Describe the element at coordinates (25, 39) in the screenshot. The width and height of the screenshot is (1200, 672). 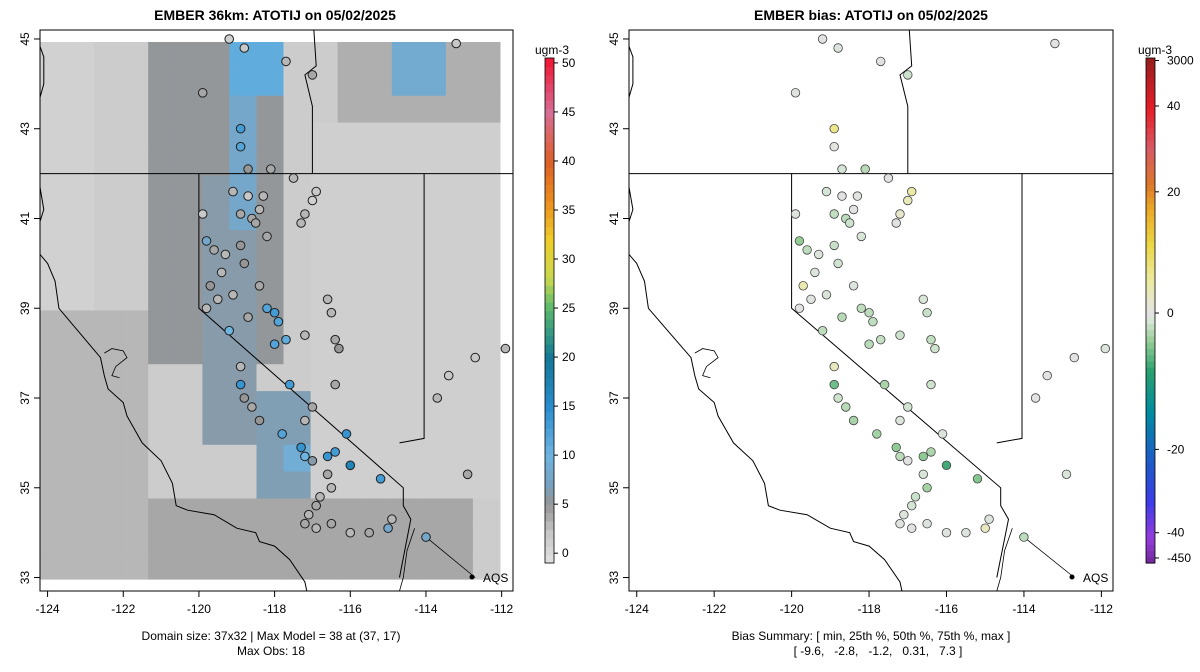
I see `y-tick-label: 45` at that location.